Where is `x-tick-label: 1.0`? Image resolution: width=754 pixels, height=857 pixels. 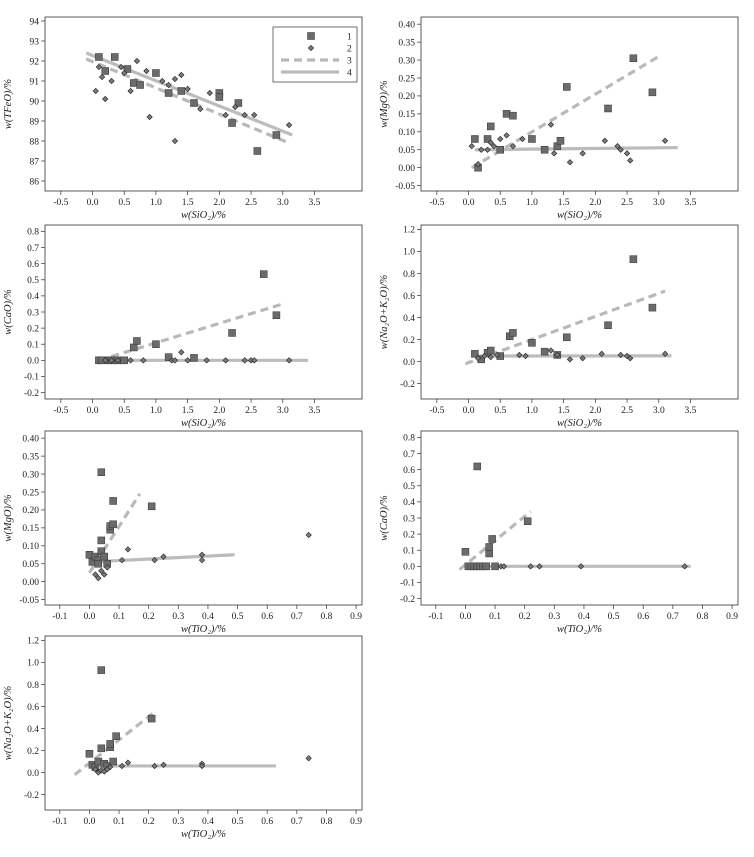
x-tick-label: 1.0 is located at coordinates (156, 203).